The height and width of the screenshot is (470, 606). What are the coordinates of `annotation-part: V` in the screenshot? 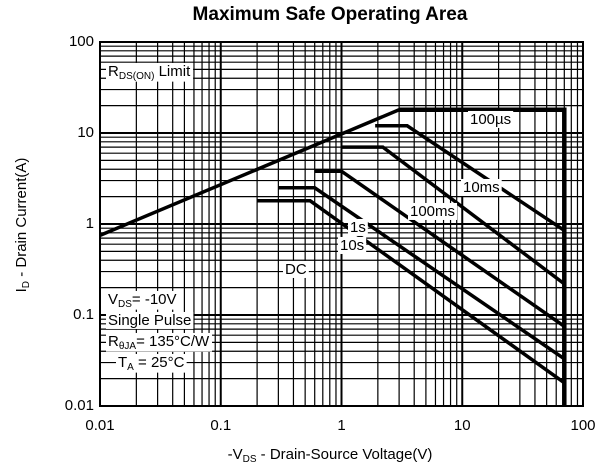 It's located at (113, 299).